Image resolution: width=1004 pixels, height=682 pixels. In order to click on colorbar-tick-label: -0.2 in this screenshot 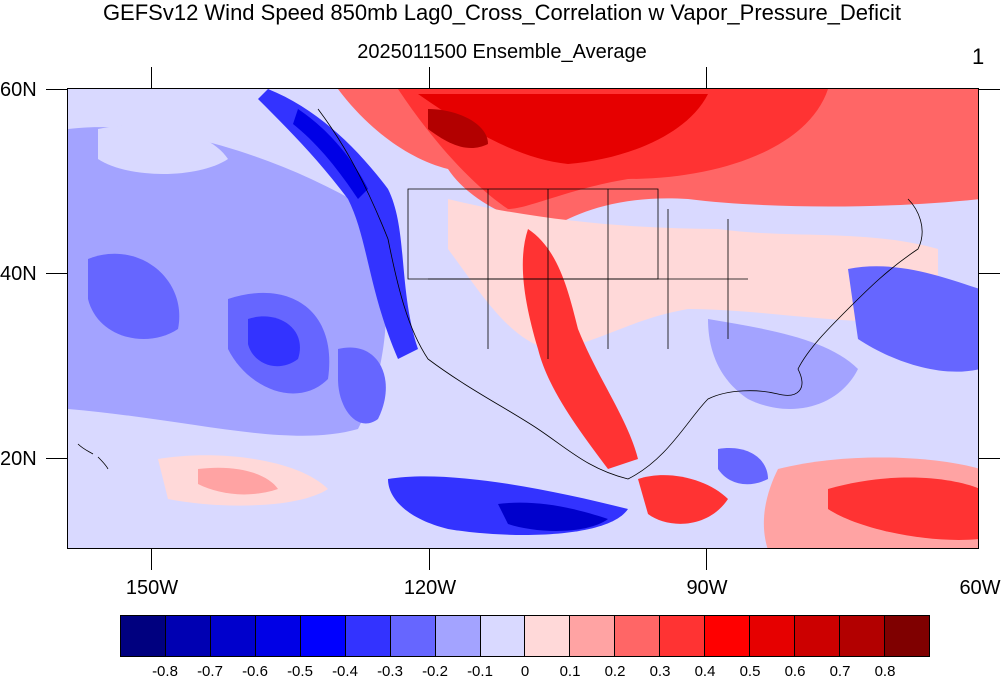, I will do `click(435, 671)`.